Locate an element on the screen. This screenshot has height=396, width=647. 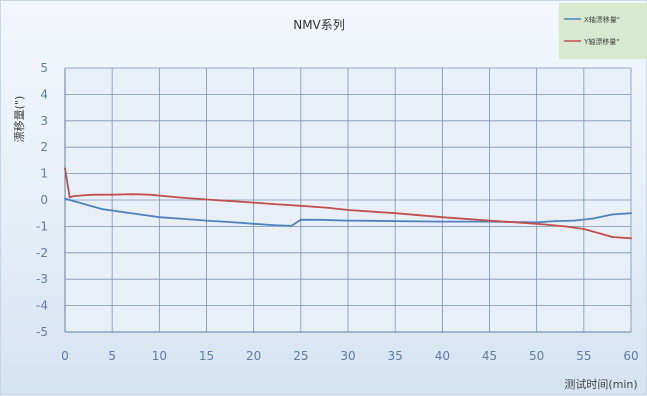
y-tick-label: -2 is located at coordinates (42, 253).